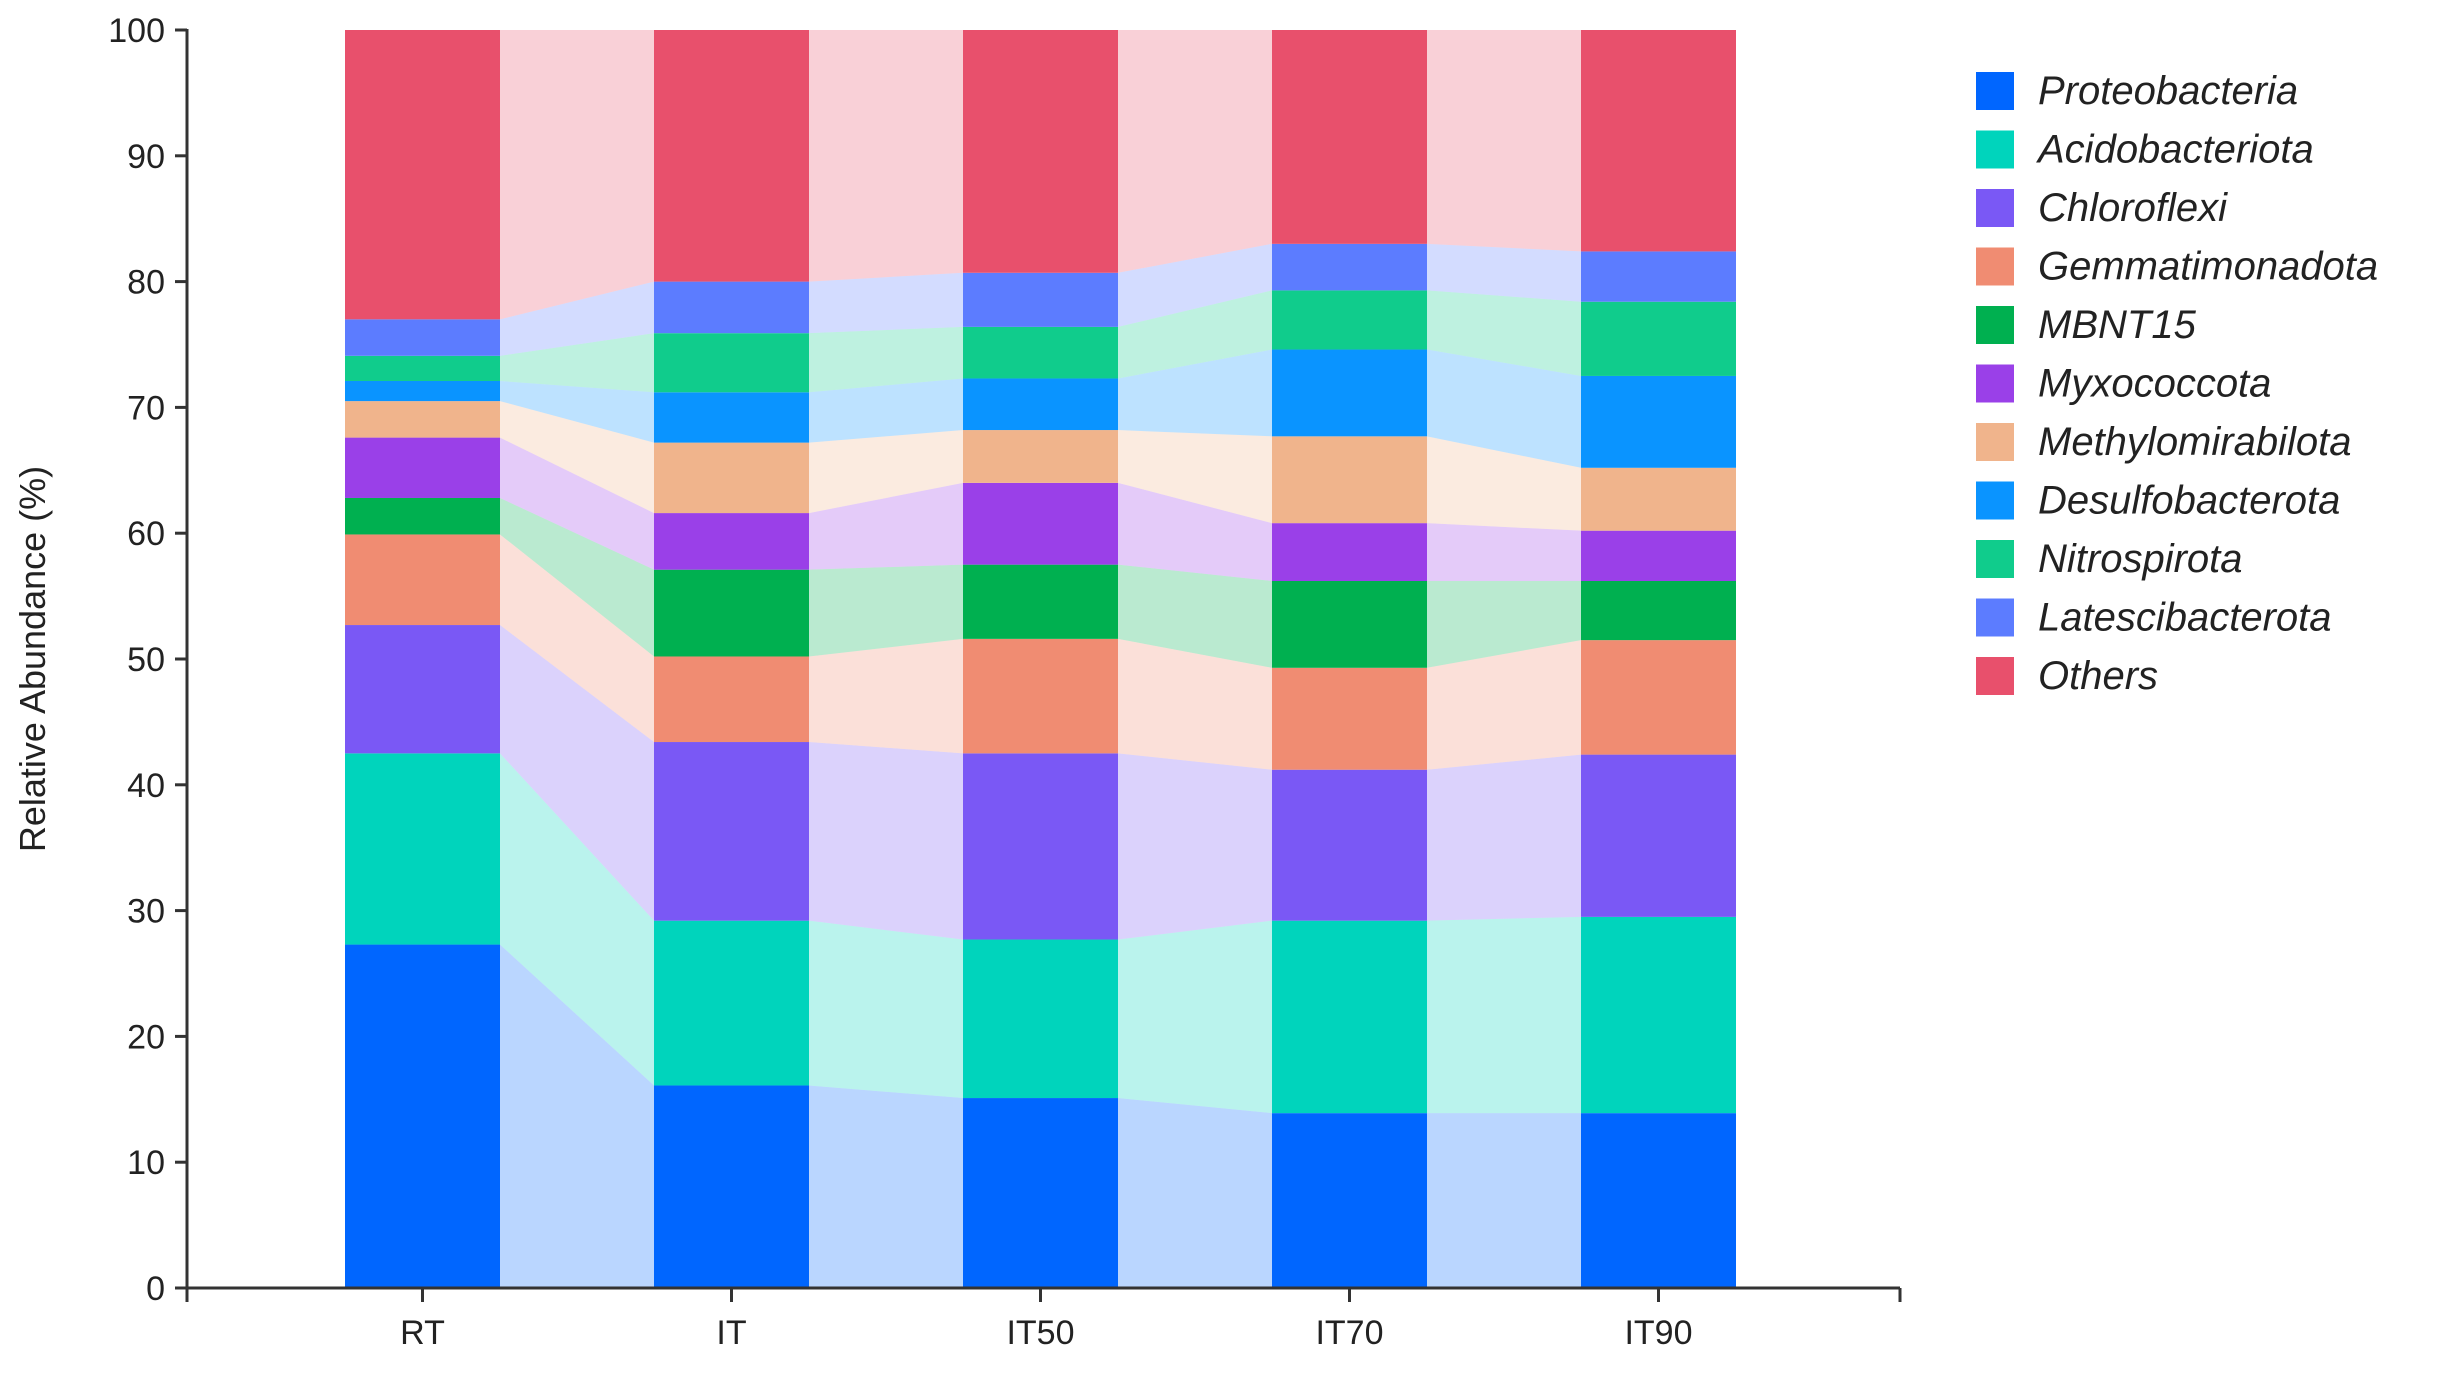  What do you see at coordinates (577, 577) in the screenshot?
I see `flow-band-mbnt15-rt-to-it` at bounding box center [577, 577].